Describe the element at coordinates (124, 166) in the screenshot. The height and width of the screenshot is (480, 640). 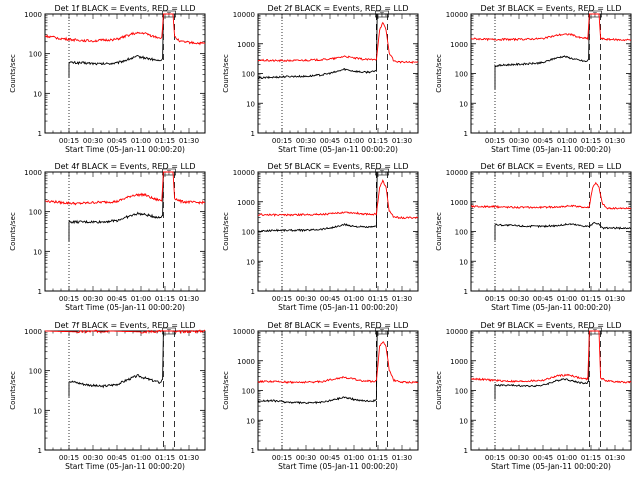
I see `chart-title: Det 4f BLACK = Events, RED = LLD` at that location.